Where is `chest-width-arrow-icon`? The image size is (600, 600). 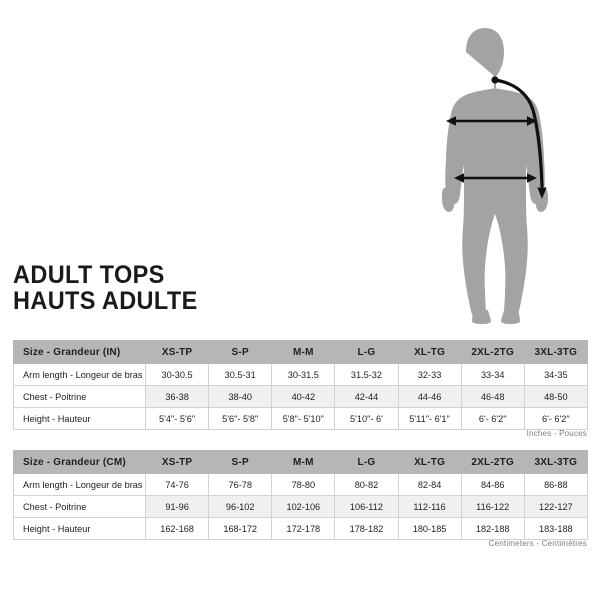 chest-width-arrow-icon is located at coordinates (491, 121).